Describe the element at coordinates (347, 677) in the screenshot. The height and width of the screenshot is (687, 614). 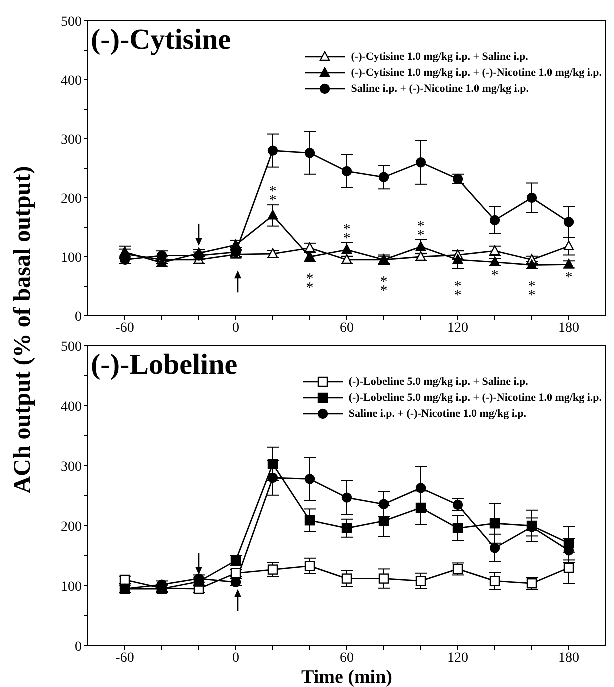
I see `x-axis-title: Time (min)` at that location.